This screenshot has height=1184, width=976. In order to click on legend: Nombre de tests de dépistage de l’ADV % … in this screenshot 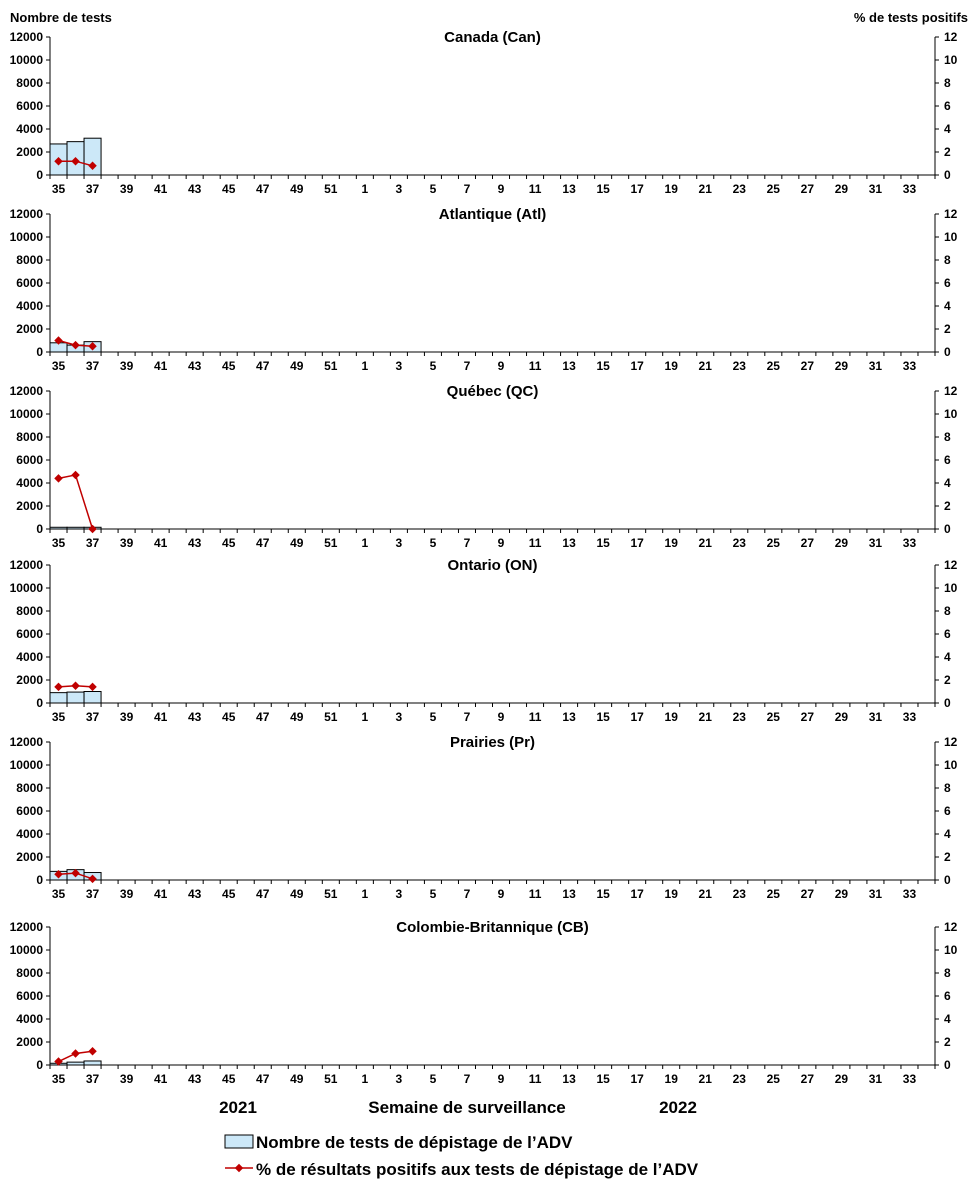, I will do `click(461, 1156)`.